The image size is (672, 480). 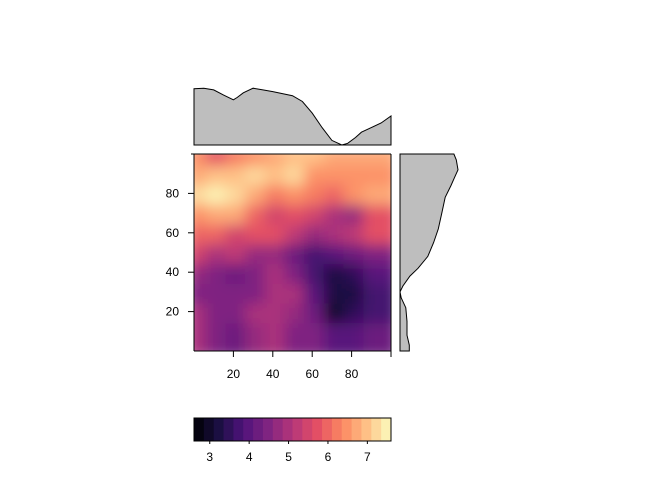 I want to click on heatmap-y-ticks: 20 40 60 80, so click(x=180, y=252).